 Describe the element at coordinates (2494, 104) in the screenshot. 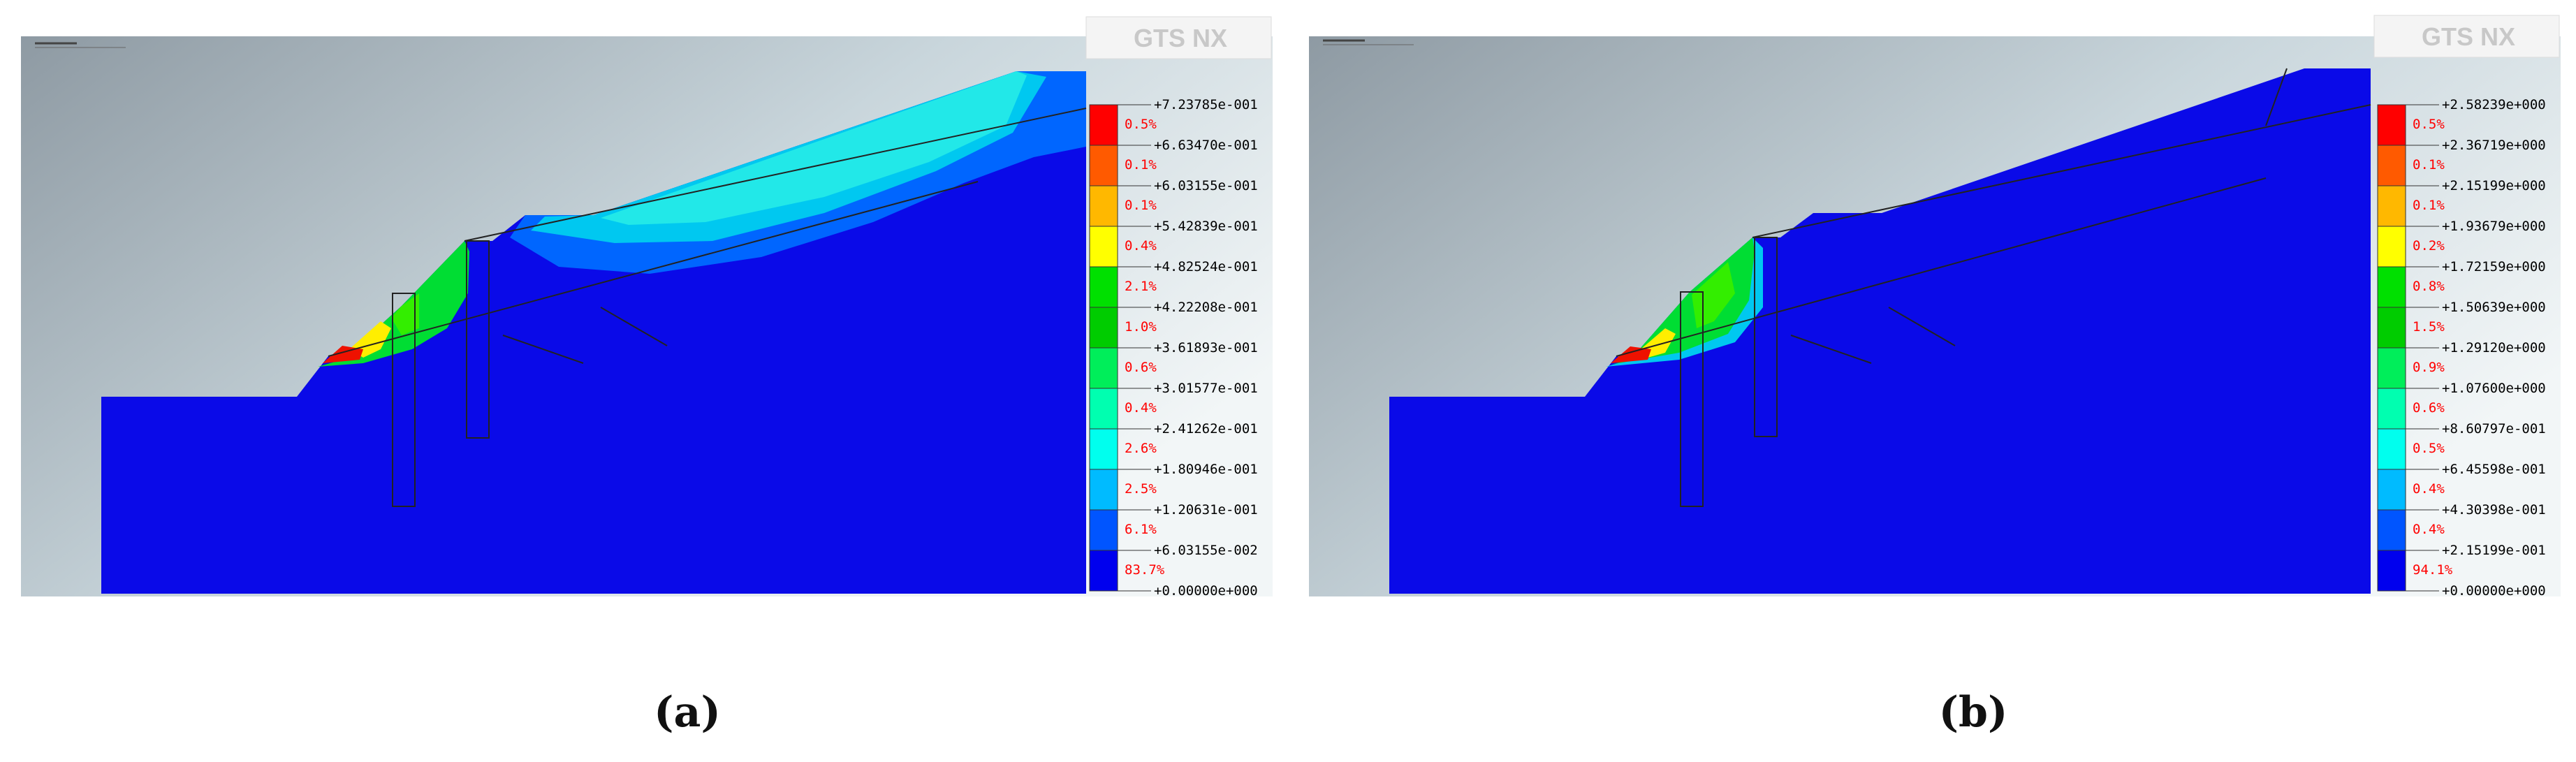

I see `legend-value: +2.58239e+000` at that location.